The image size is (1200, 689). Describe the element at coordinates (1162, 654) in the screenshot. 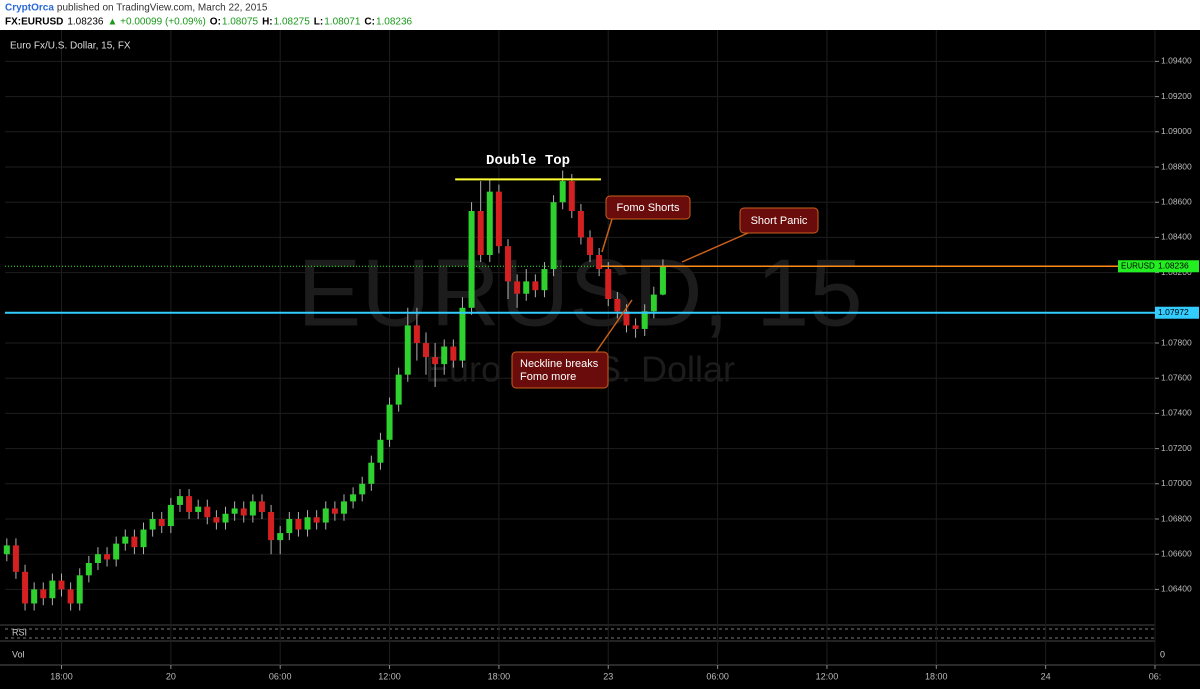

I see `volume-zero: 0` at that location.